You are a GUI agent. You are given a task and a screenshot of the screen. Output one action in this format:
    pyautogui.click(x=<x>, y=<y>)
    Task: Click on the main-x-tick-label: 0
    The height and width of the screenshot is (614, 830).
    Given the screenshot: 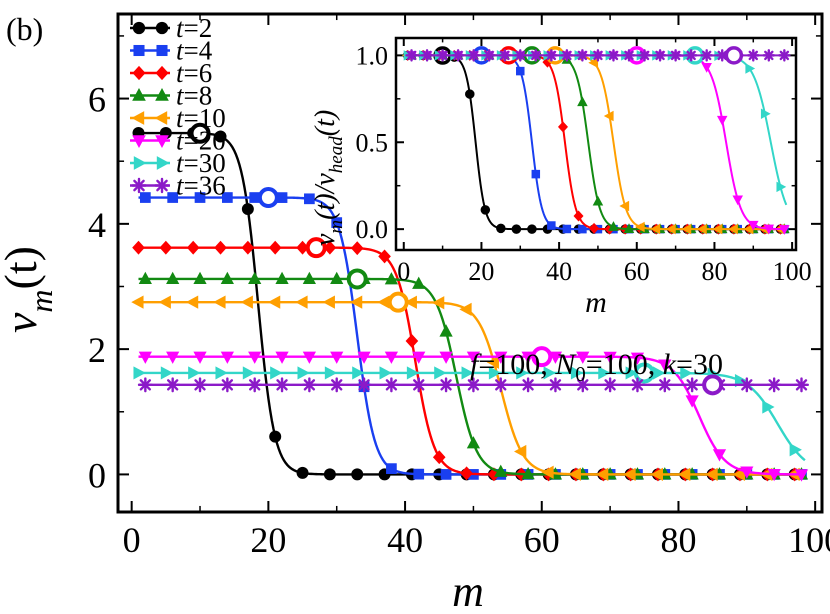 What is the action you would take?
    pyautogui.click(x=132, y=540)
    